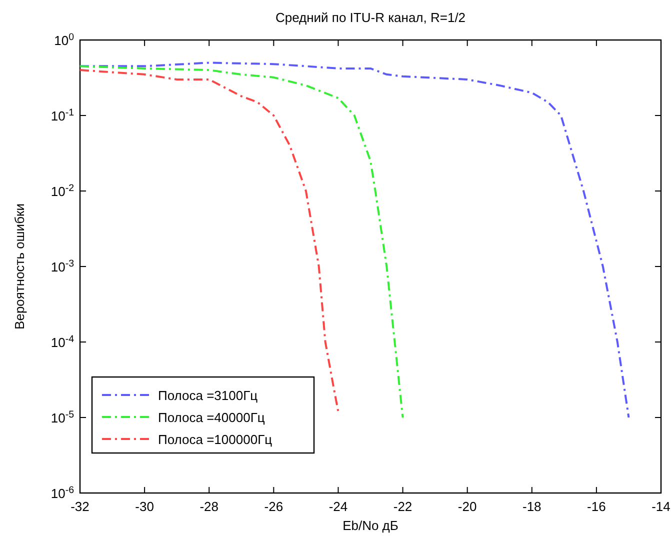 The height and width of the screenshot is (542, 671). What do you see at coordinates (661, 506) in the screenshot?
I see `x-tick-label: -14` at bounding box center [661, 506].